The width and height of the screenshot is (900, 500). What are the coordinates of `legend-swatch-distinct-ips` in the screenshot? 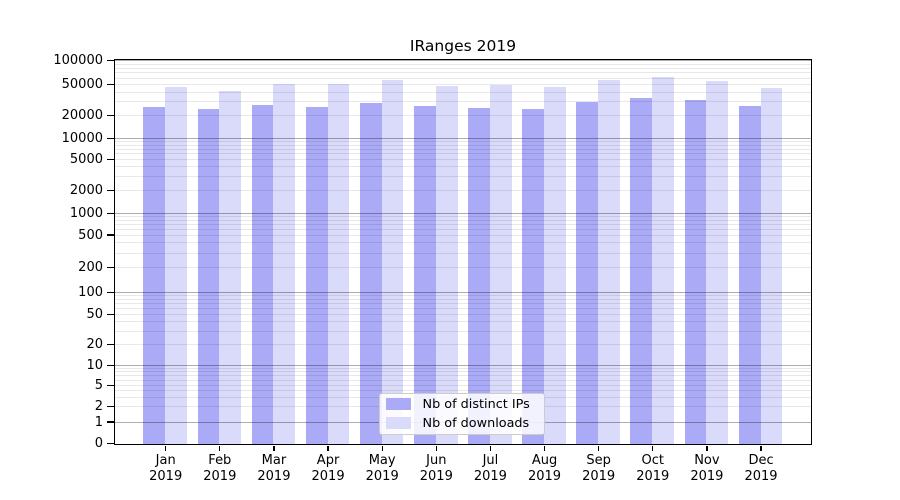 It's located at (398, 404).